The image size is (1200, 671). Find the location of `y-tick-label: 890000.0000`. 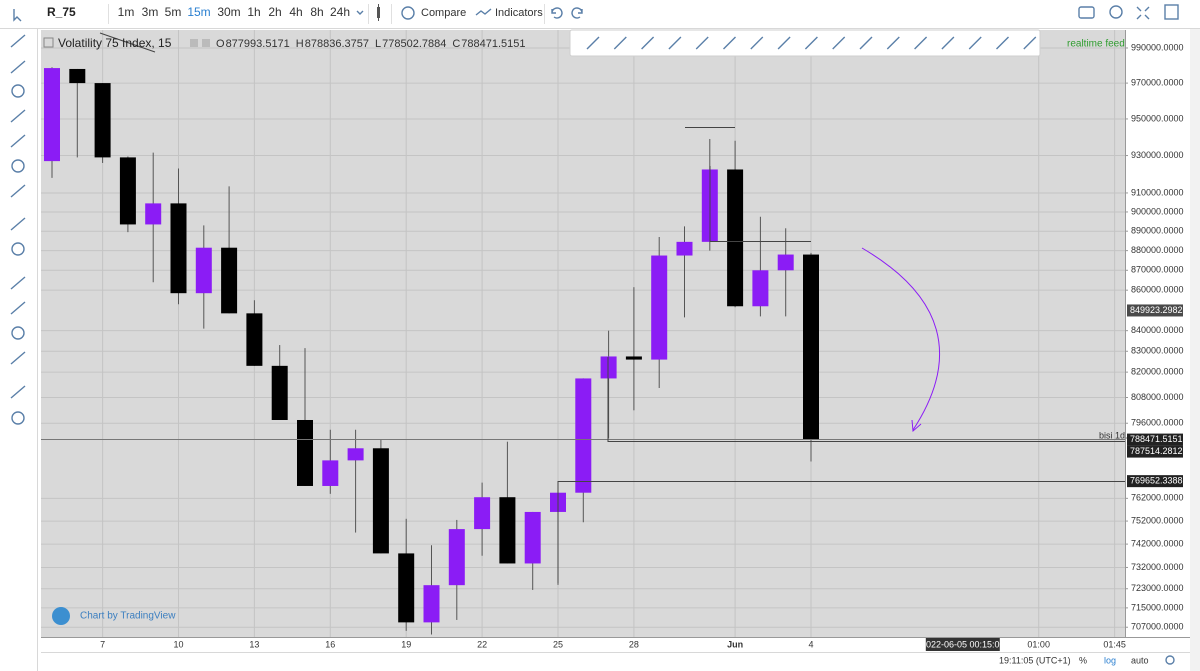

y-tick-label: 890000.0000 is located at coordinates (1157, 231).